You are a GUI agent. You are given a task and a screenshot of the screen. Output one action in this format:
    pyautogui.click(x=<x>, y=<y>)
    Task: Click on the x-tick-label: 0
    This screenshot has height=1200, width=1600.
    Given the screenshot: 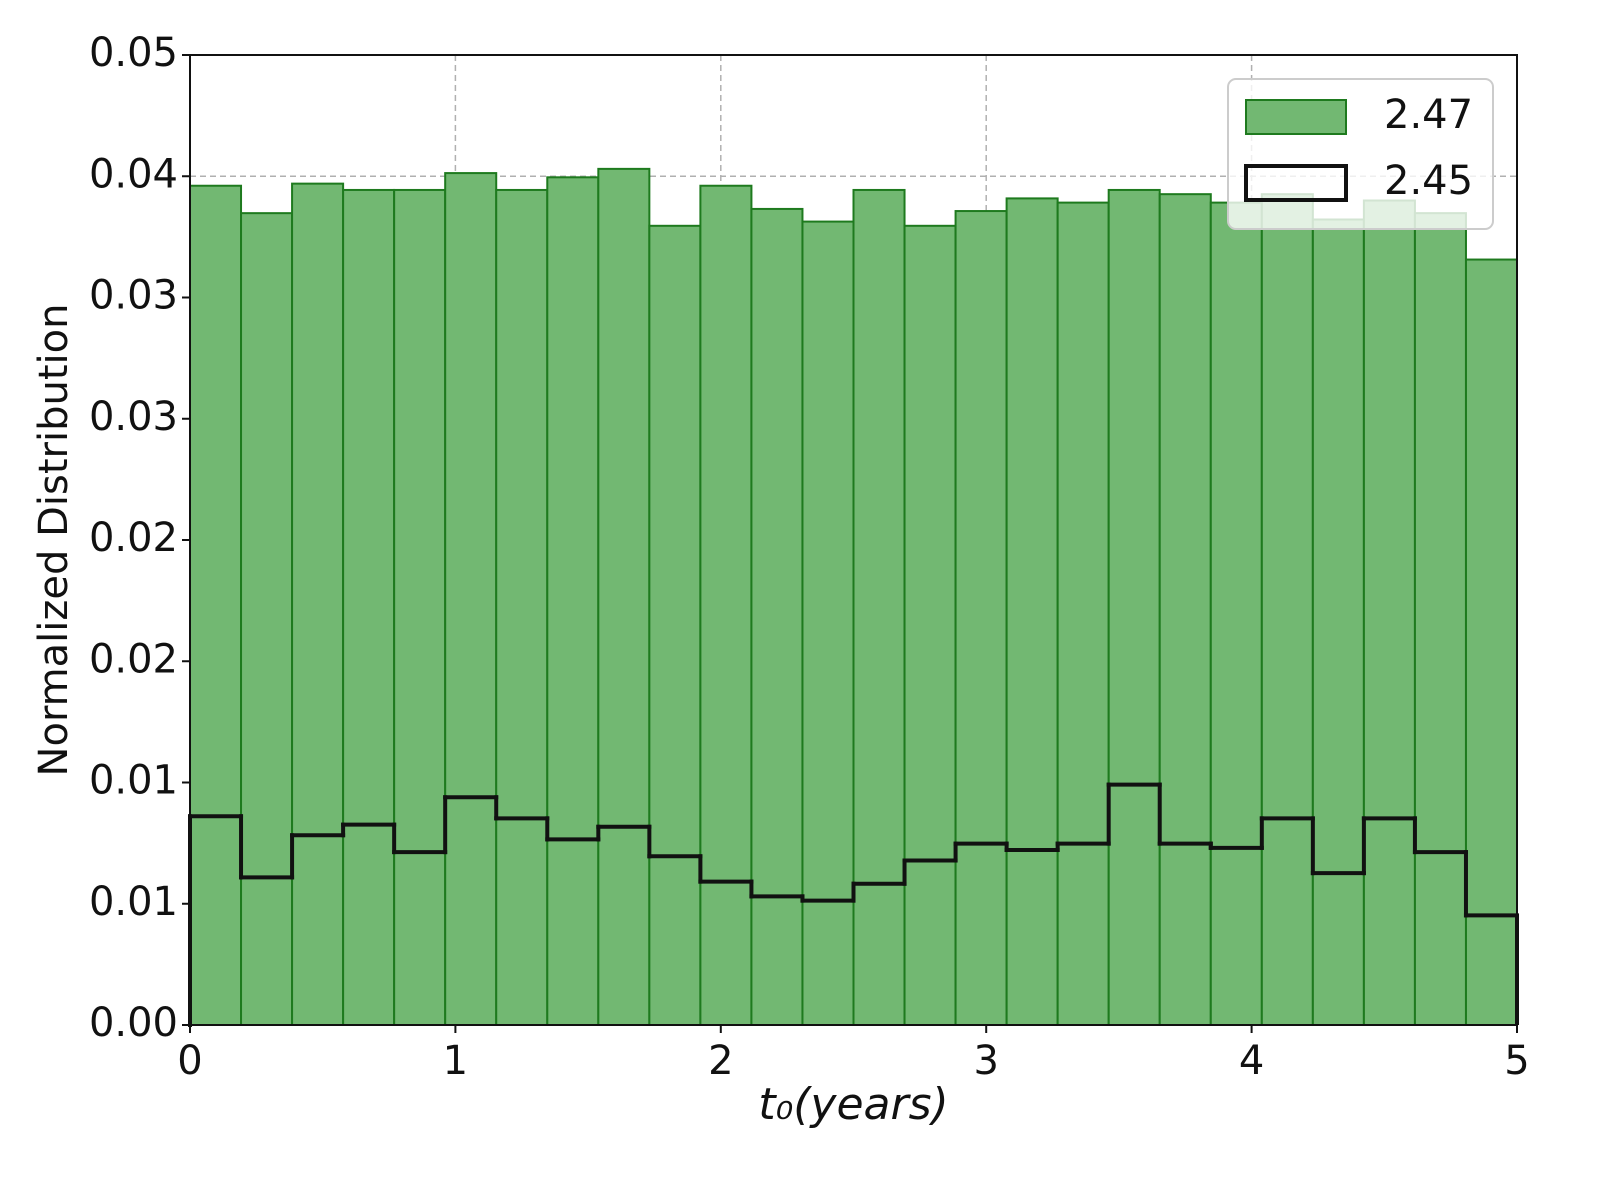 What is the action you would take?
    pyautogui.click(x=189, y=1061)
    